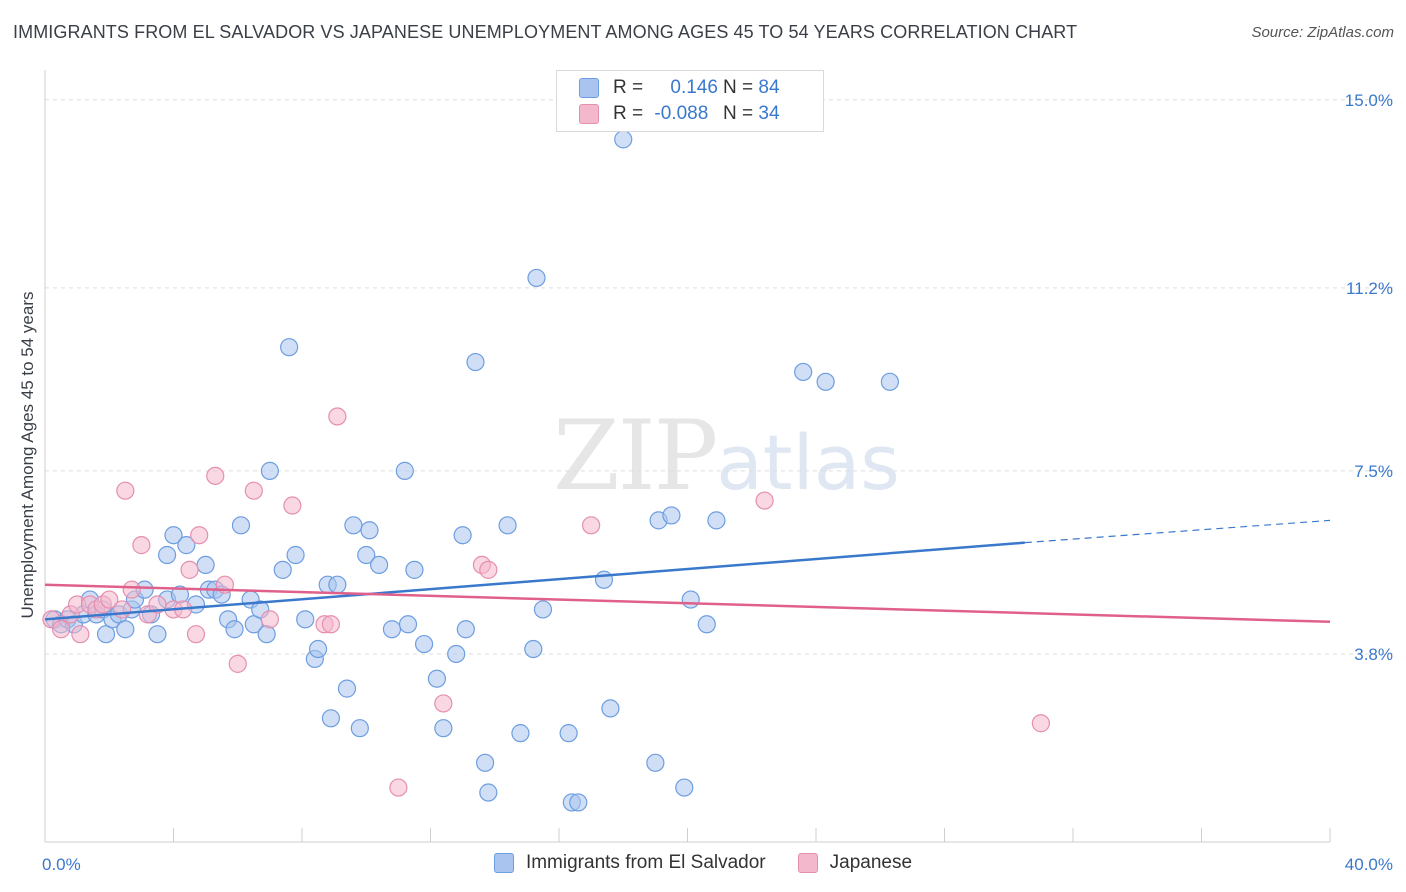 Image resolution: width=1406 pixels, height=892 pixels. I want to click on x-tick-label: 40.0%, so click(1369, 864).